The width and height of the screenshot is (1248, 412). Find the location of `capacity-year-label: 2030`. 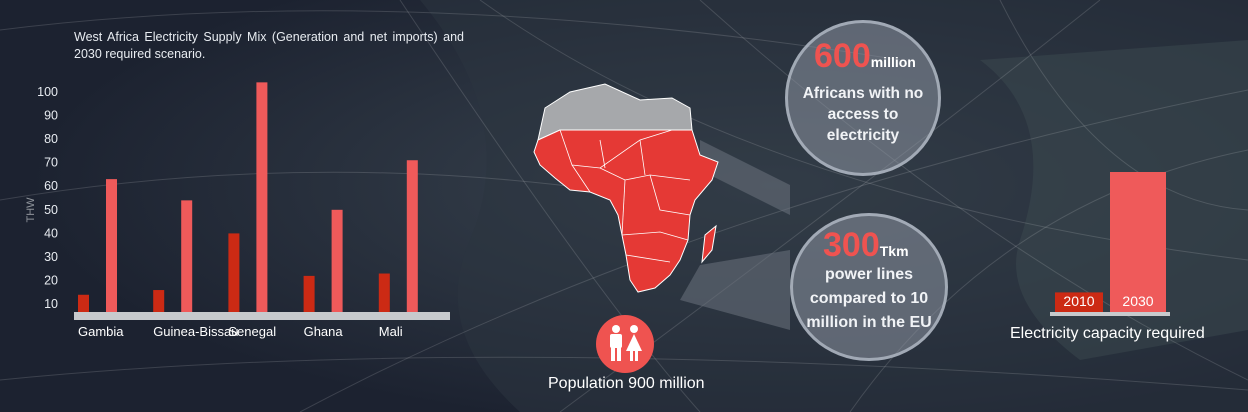

capacity-year-label: 2030 is located at coordinates (1137, 301).